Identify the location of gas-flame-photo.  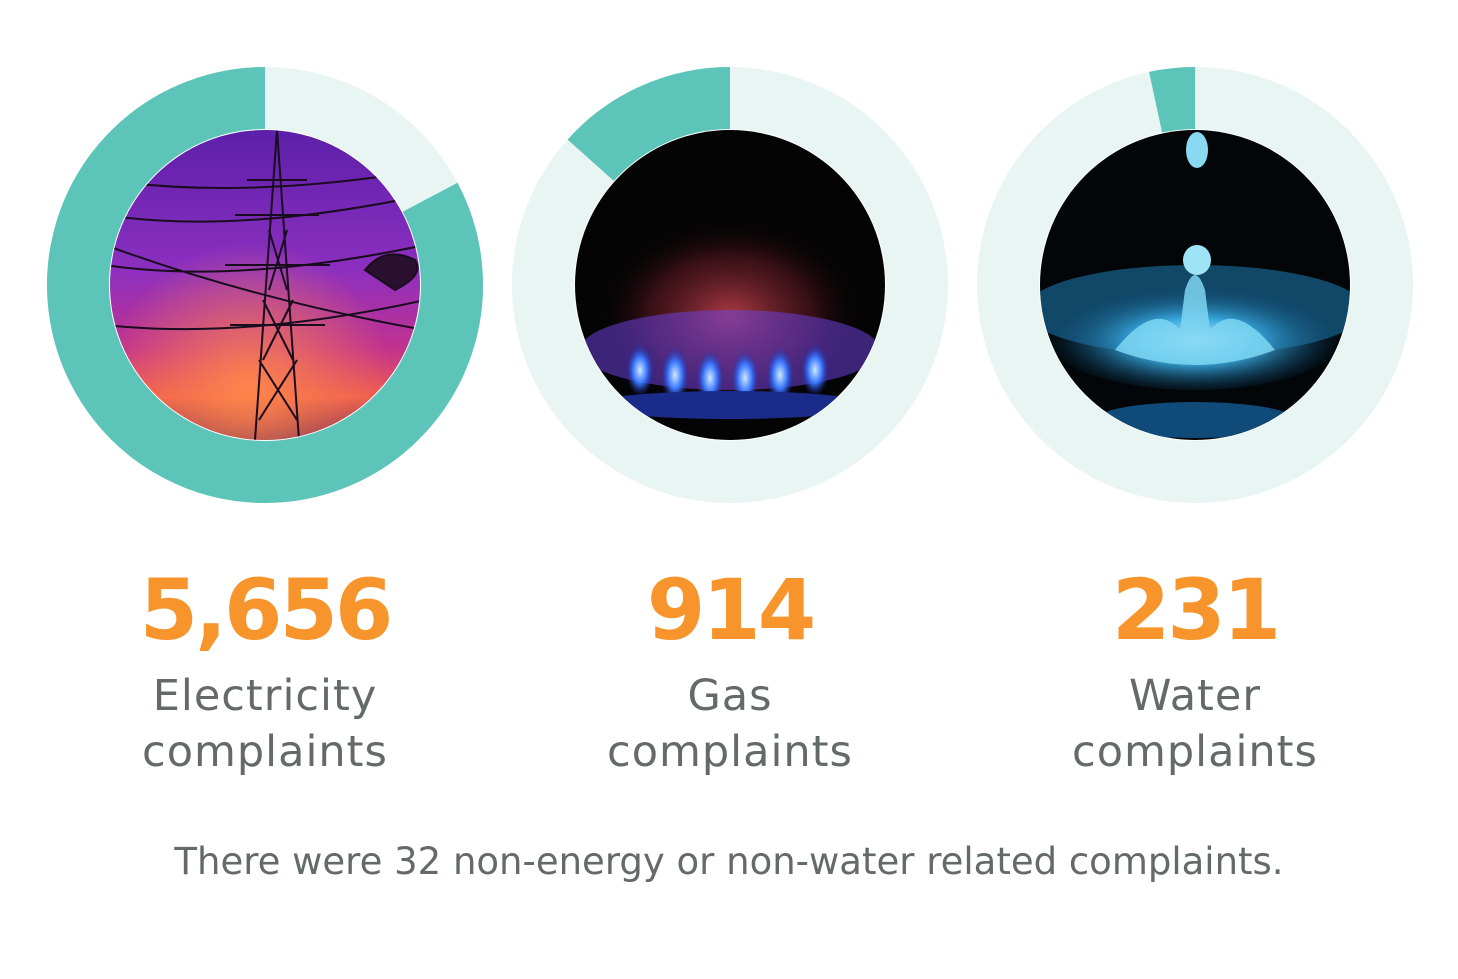
(730, 285).